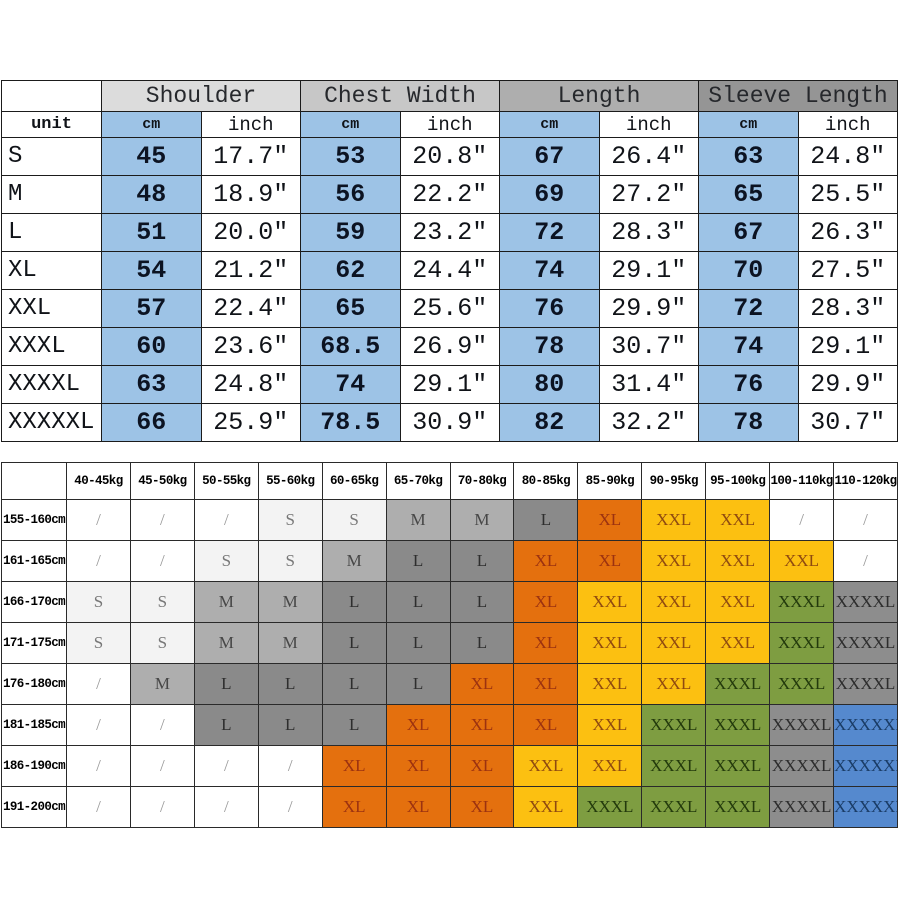 This screenshot has height=900, width=900. Describe the element at coordinates (847, 384) in the screenshot. I see `inch-value: 29.9"` at that location.